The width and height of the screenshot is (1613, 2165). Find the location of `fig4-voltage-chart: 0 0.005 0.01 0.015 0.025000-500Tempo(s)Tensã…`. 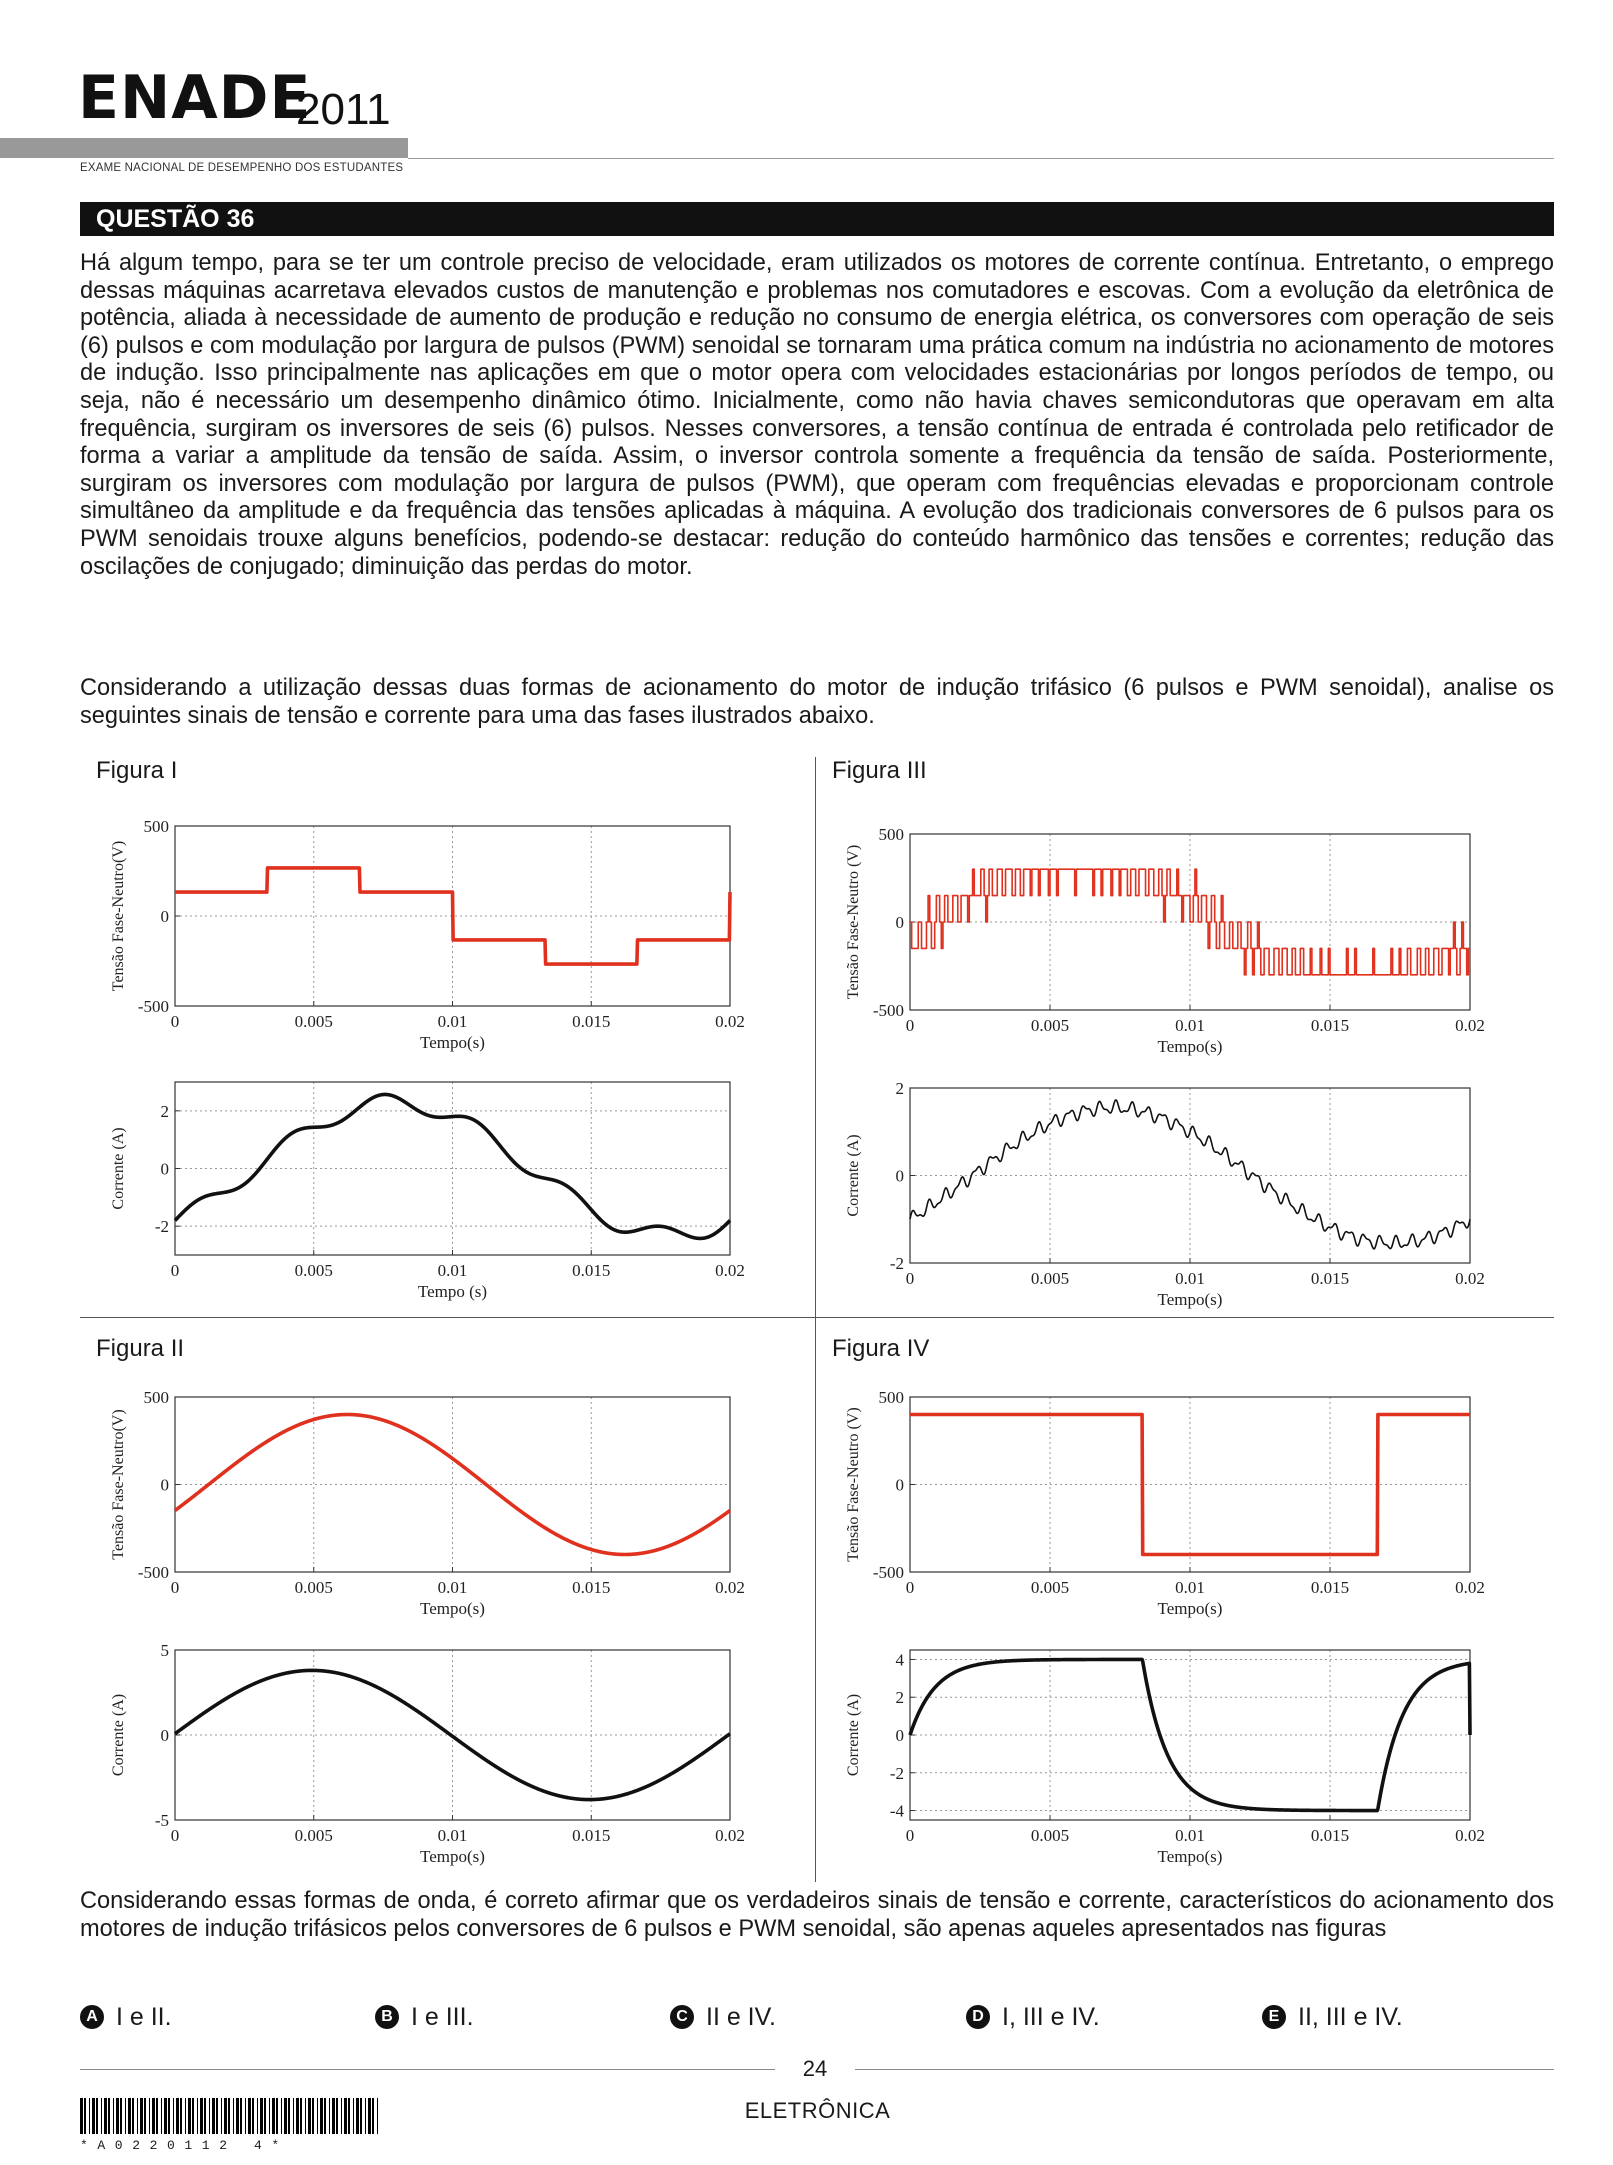

fig4-voltage-chart: 0 0.005 0.01 0.015 0.025000-500Tempo(s)Tensã… is located at coordinates (1165, 1503).